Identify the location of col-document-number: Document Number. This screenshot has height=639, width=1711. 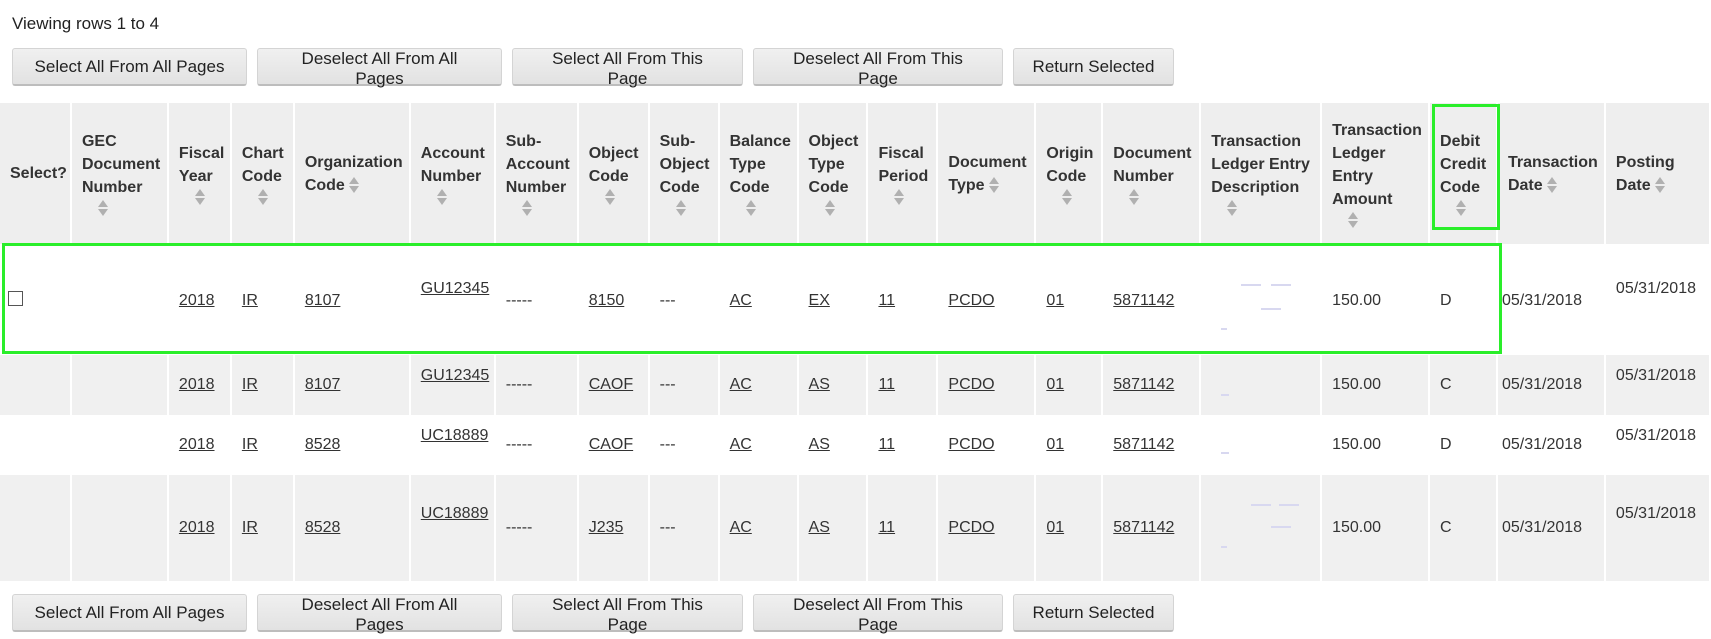
(1152, 174).